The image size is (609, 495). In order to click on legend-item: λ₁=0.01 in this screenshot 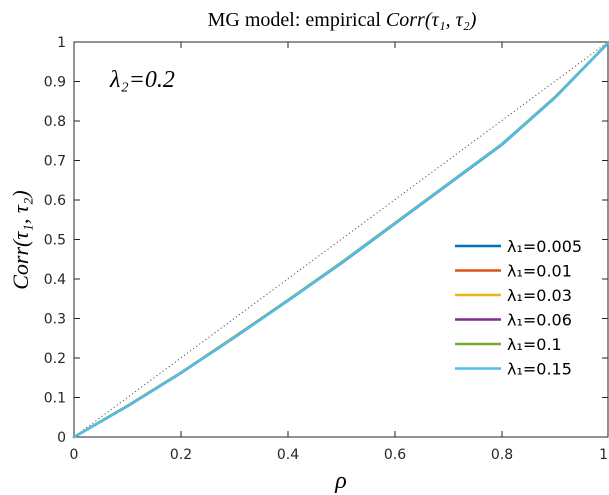, I will do `click(513, 271)`.